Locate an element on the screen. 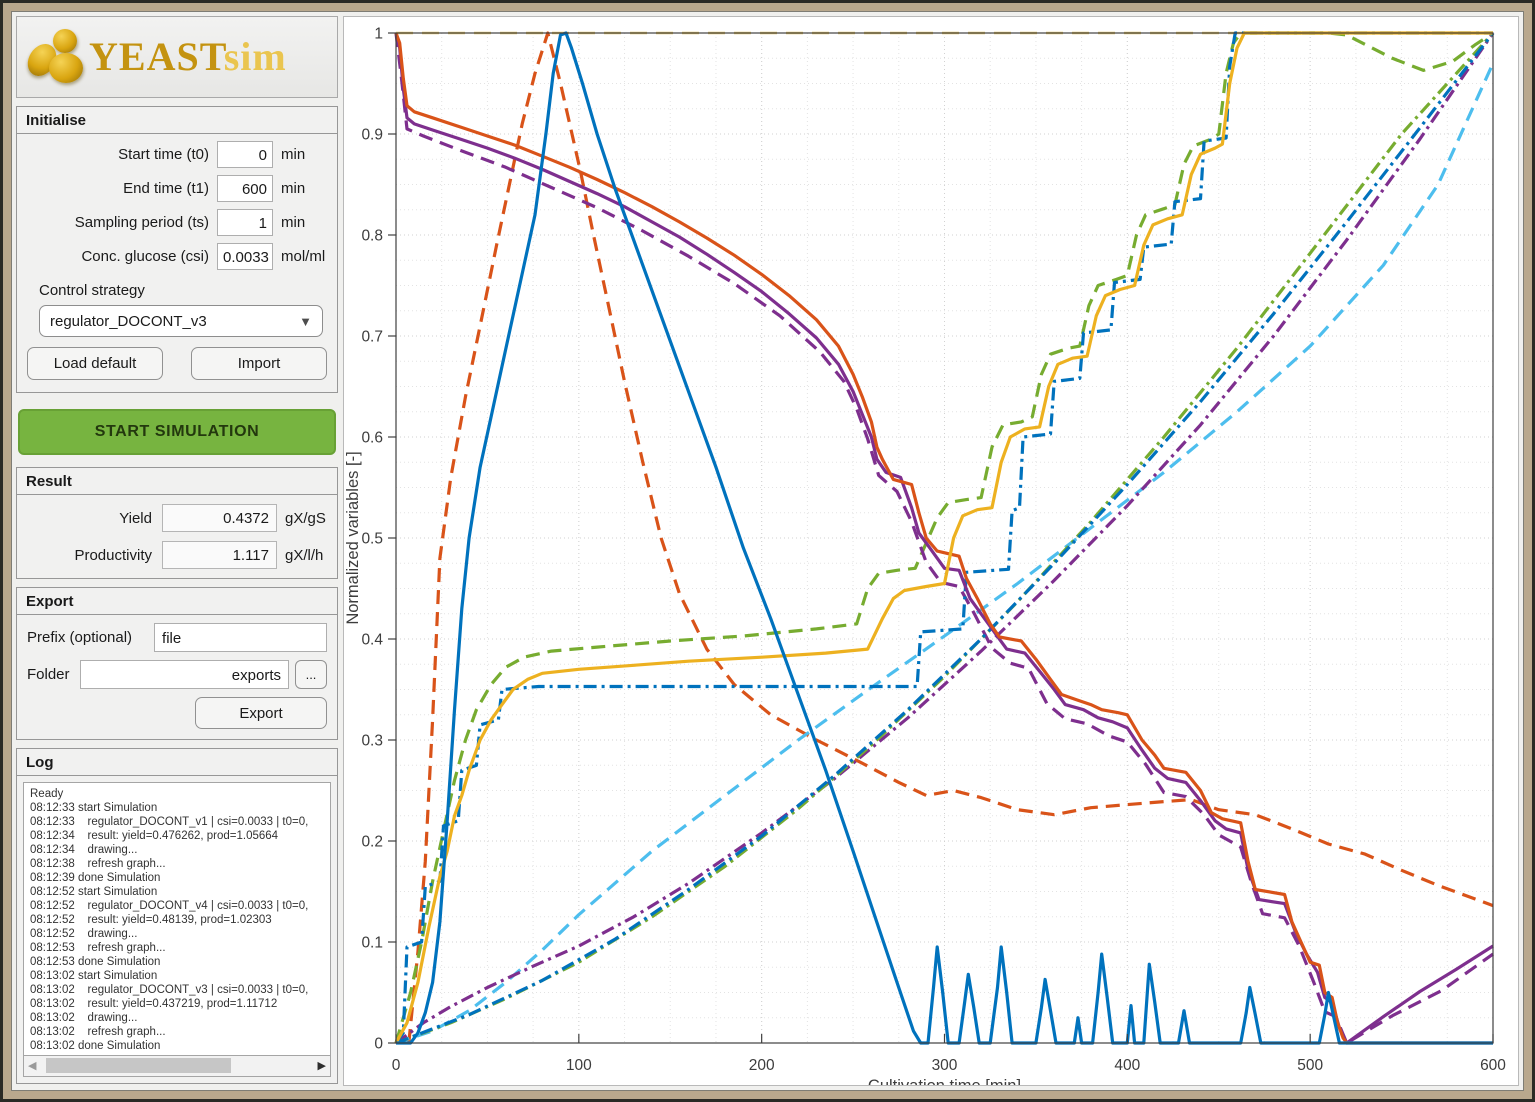 This screenshot has width=1535, height=1102. glucose-conc-row: Conc. glucose (csi) 0.0033 mol/ml is located at coordinates (177, 256).